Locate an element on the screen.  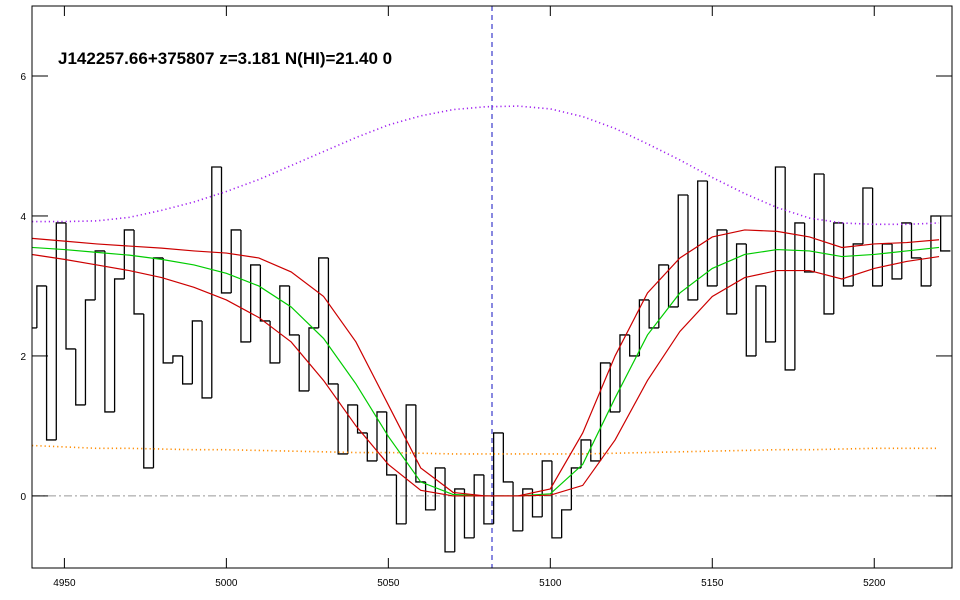
x-tick-label: 5150 is located at coordinates (712, 583).